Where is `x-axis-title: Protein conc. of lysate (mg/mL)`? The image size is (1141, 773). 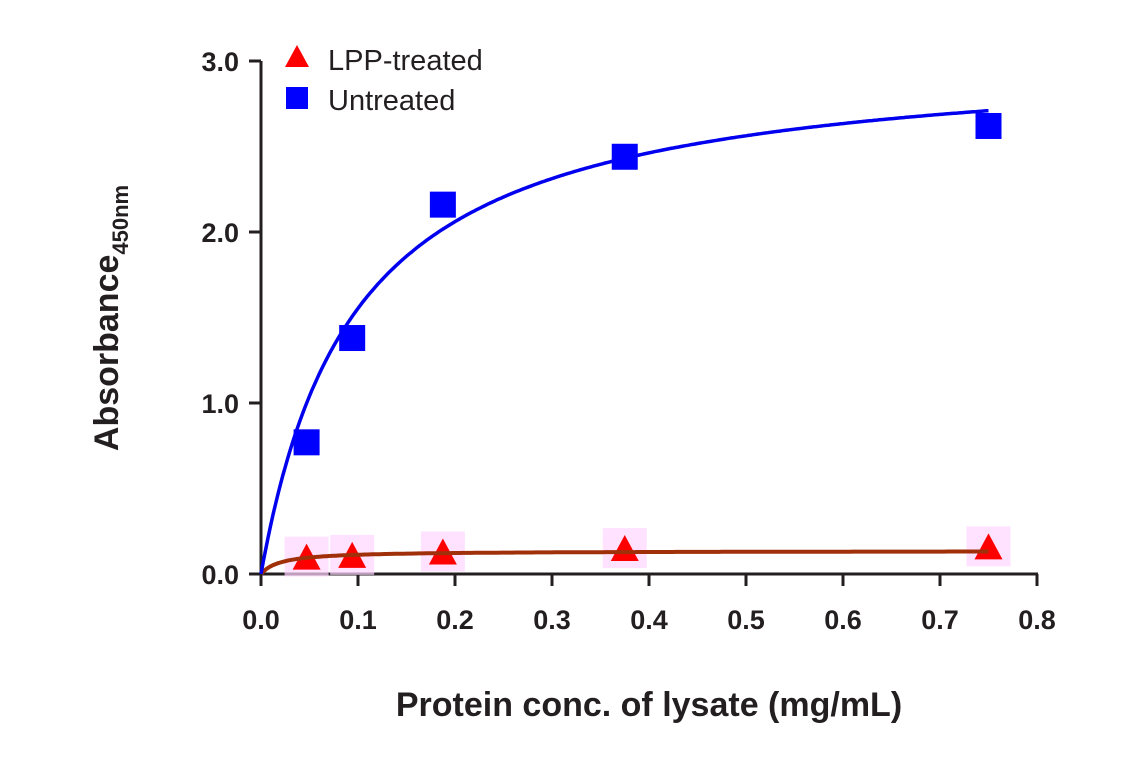
x-axis-title: Protein conc. of lysate (mg/mL) is located at coordinates (649, 705).